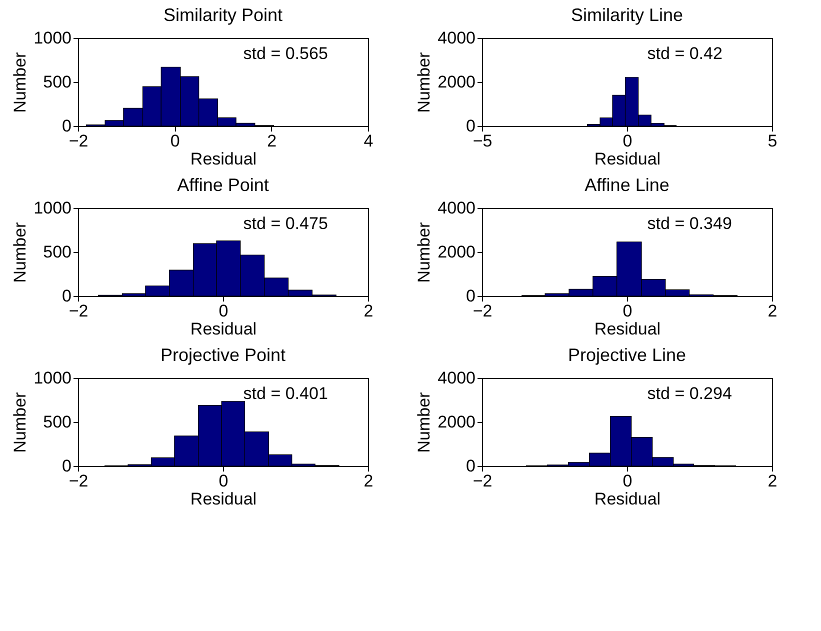 This screenshot has height=631, width=821. I want to click on annotation: std = 0.565, so click(285, 53).